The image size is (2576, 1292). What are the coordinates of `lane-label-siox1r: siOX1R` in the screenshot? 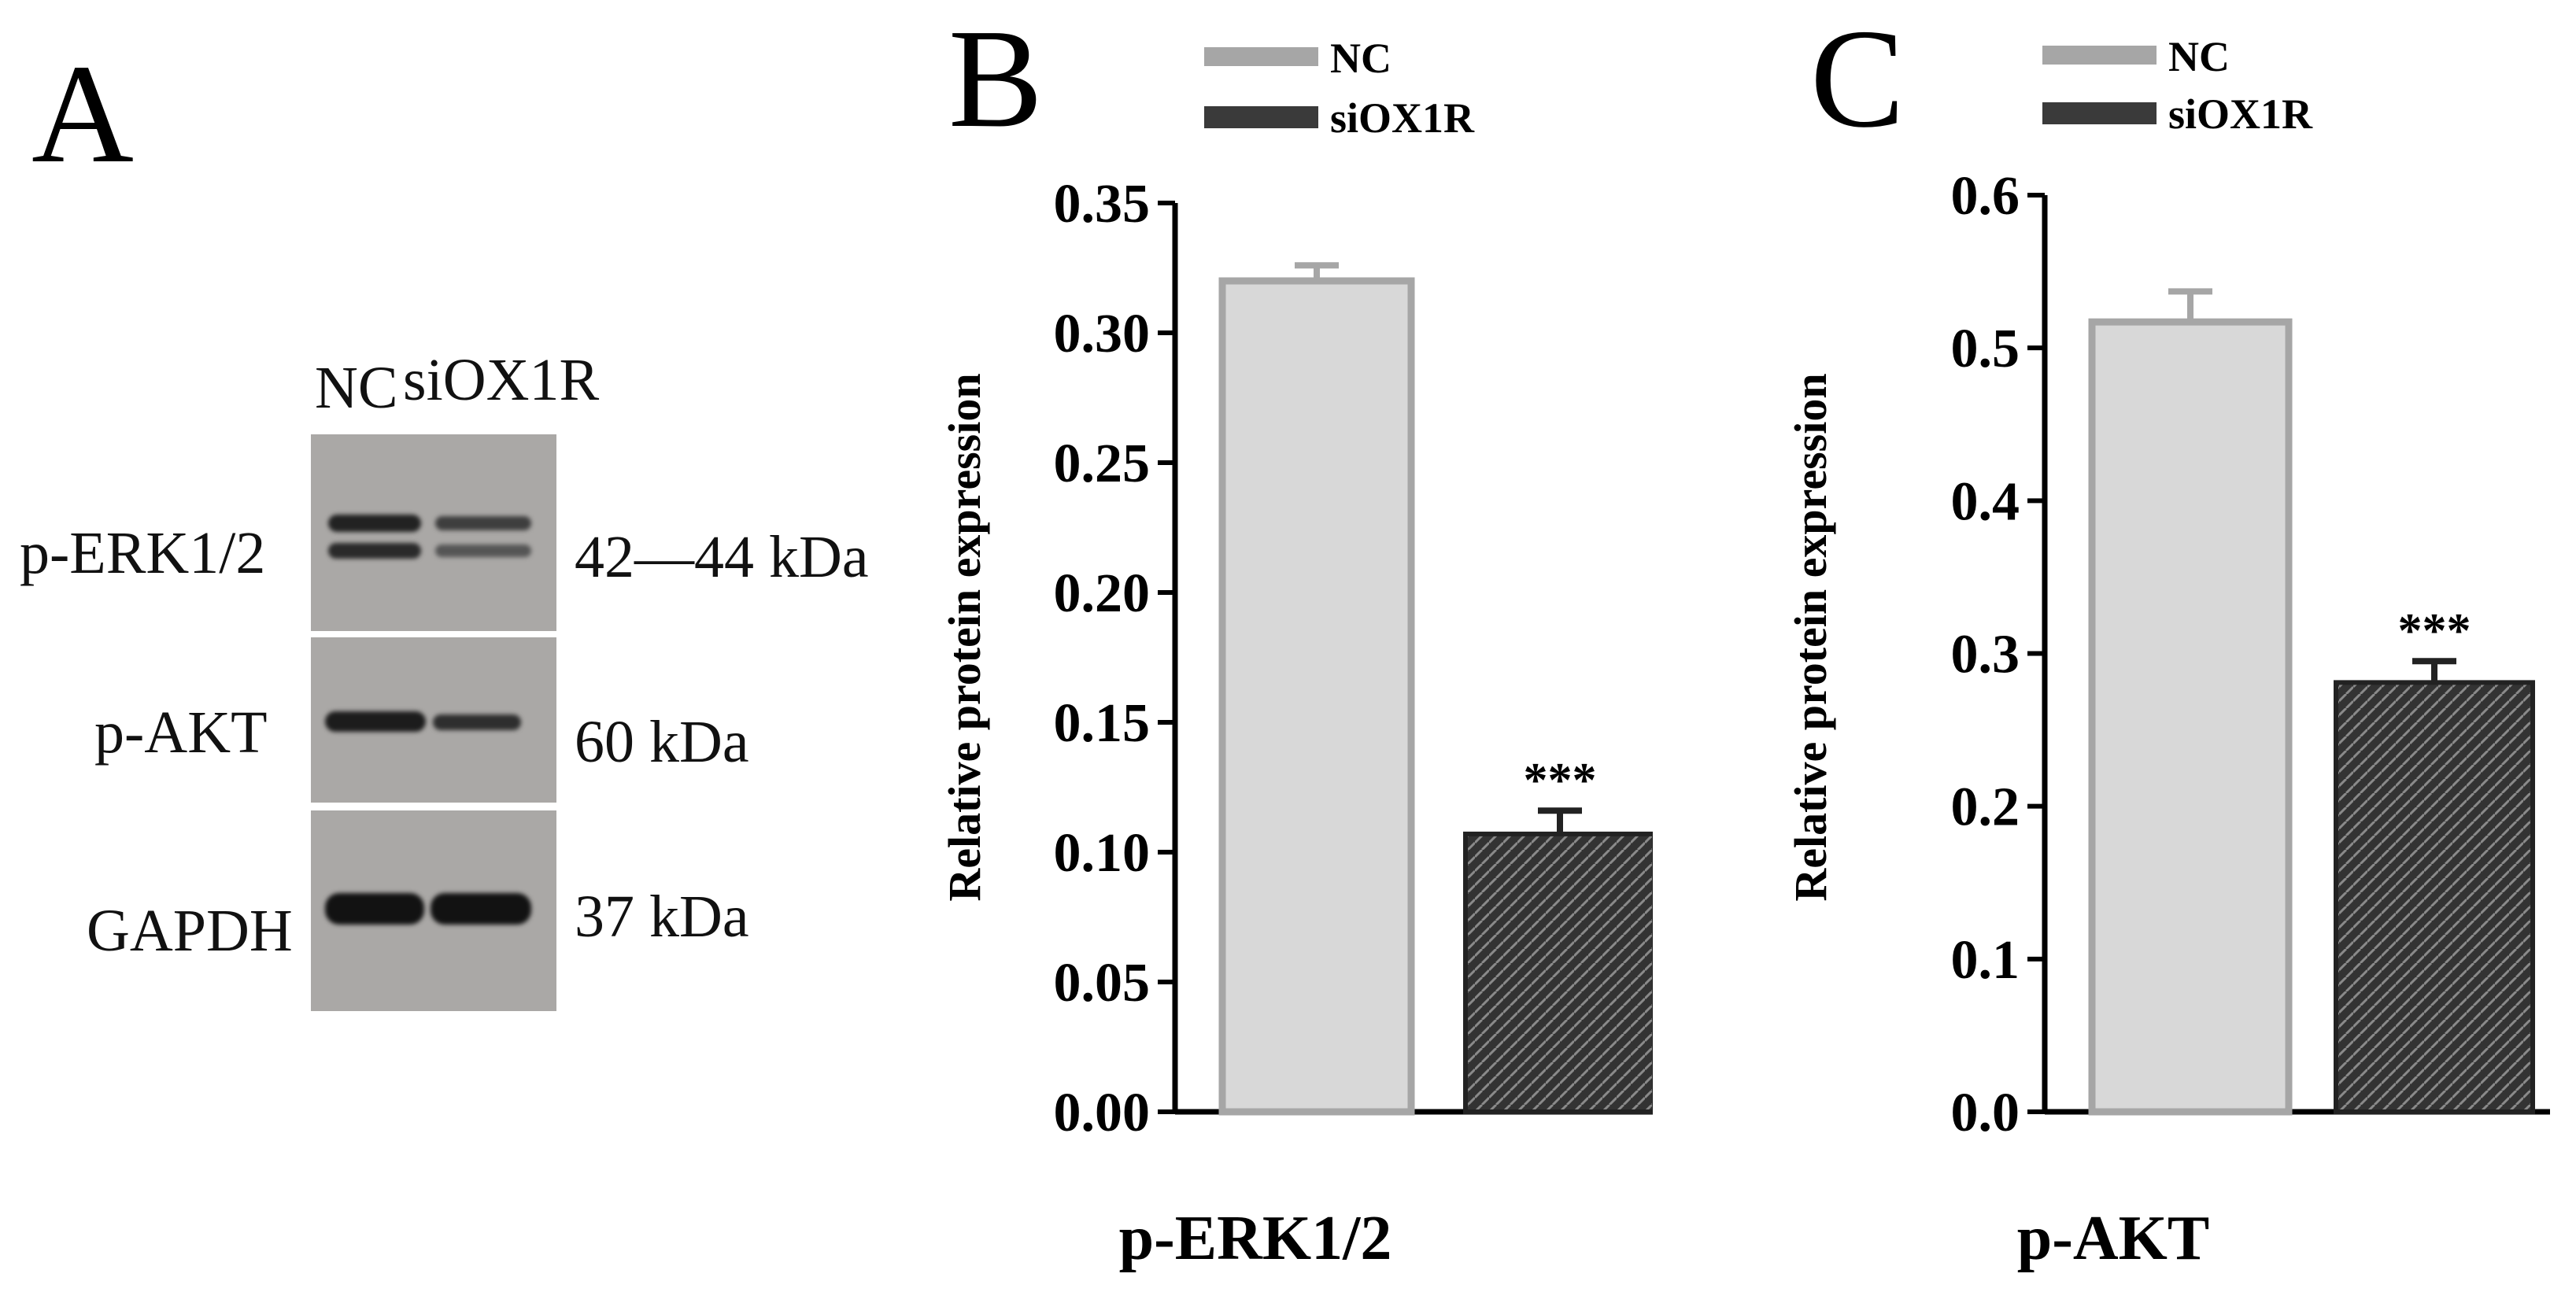 It's located at (501, 380).